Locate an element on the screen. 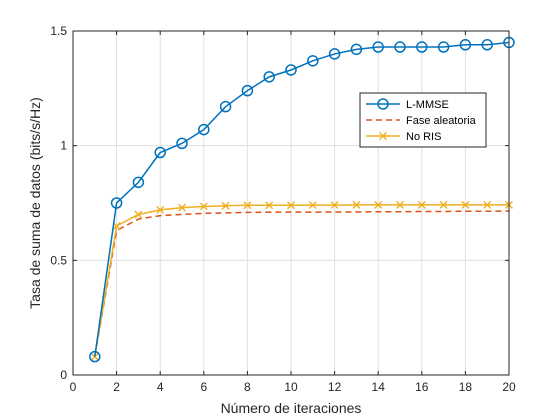 This screenshot has height=420, width=560. x-tick-label: 10 is located at coordinates (291, 387).